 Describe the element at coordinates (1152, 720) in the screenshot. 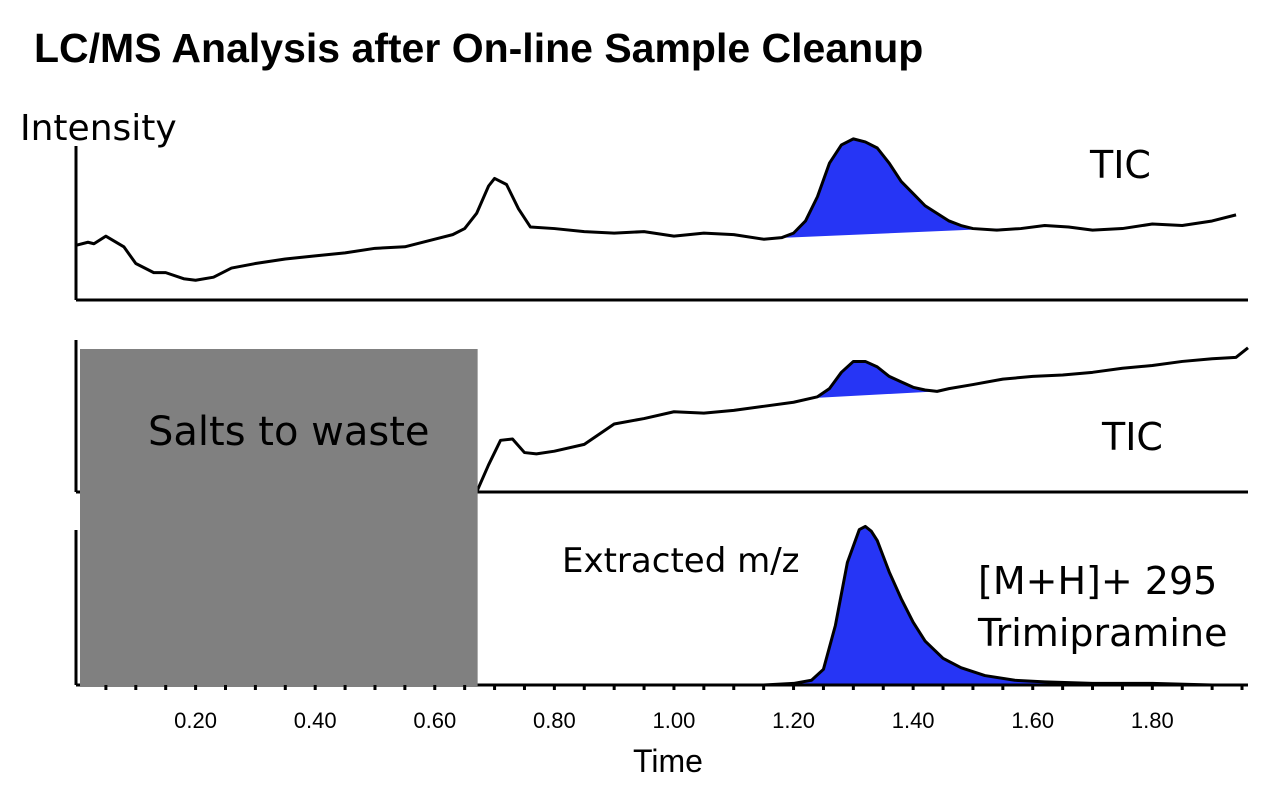

I see `x-tick-label: 1.80` at that location.